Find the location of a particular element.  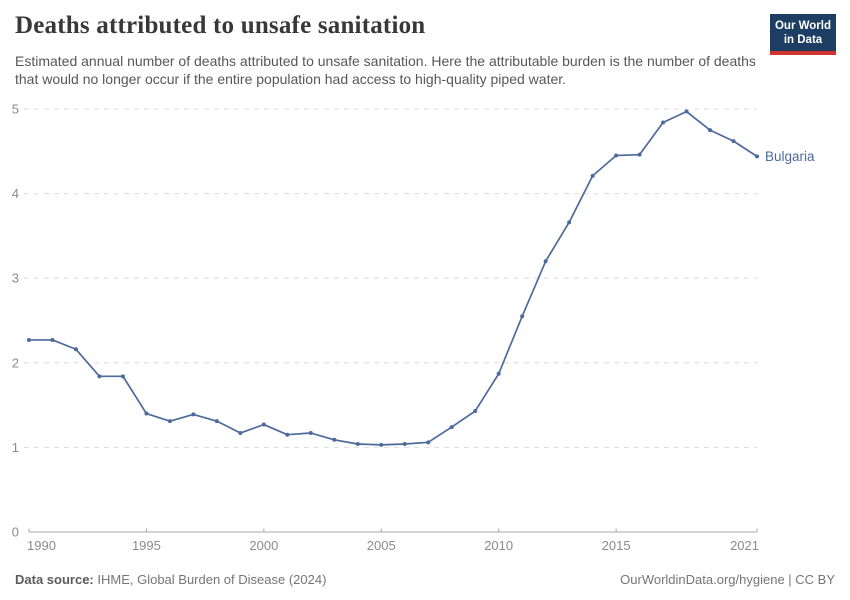

x-axis-tick-label: 2000 is located at coordinates (263, 545).